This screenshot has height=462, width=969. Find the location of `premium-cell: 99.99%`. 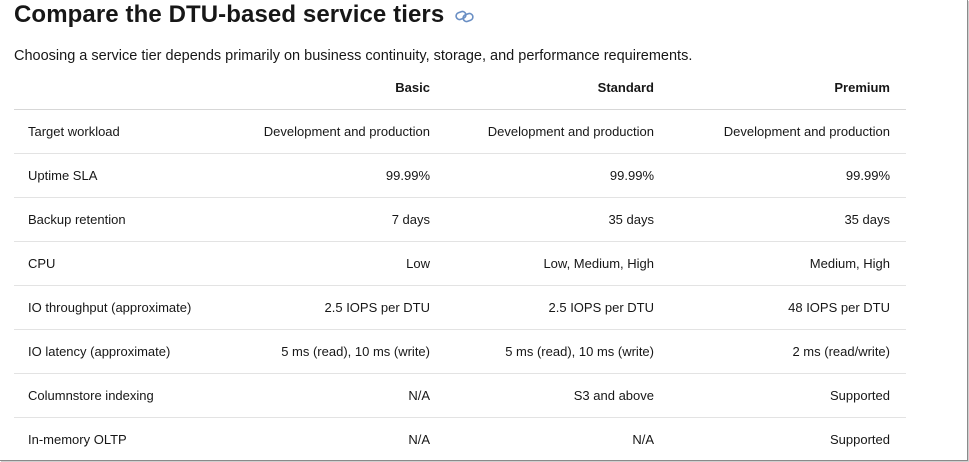

premium-cell: 99.99% is located at coordinates (788, 175).